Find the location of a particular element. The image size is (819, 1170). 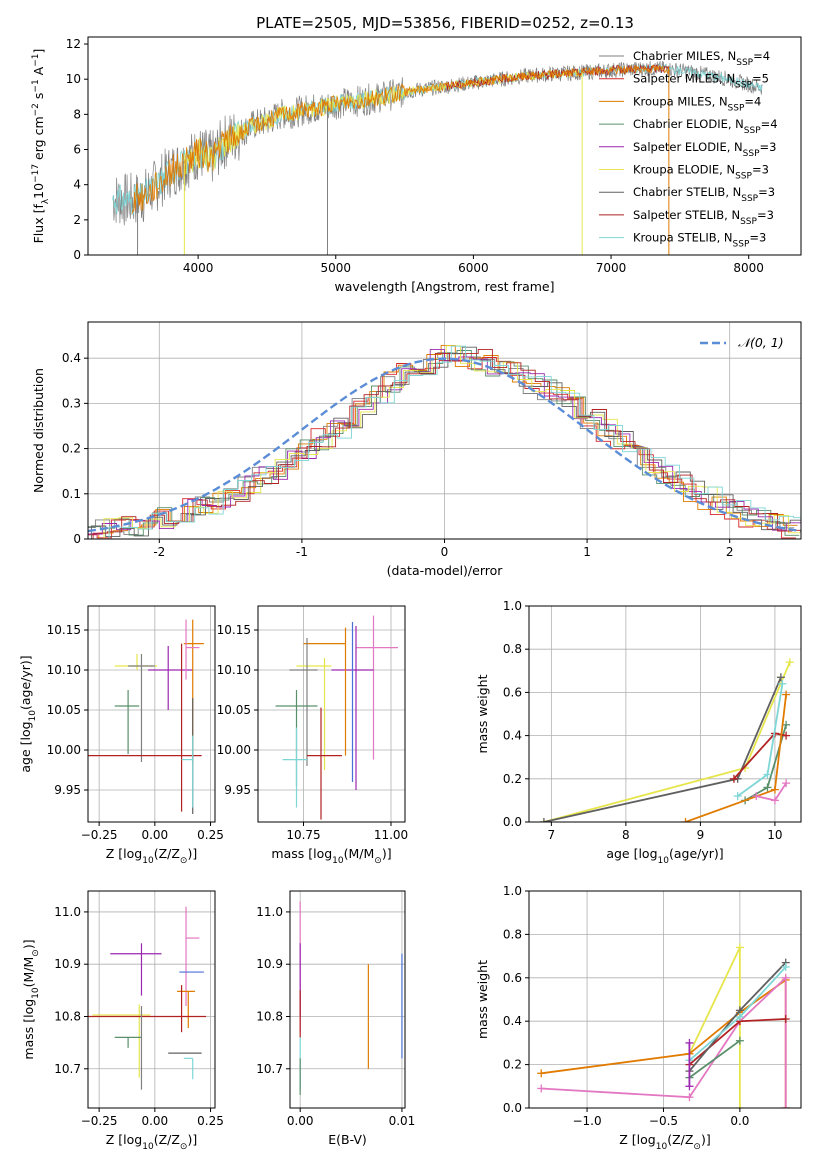

normal-distribution-curve is located at coordinates (444, 445).